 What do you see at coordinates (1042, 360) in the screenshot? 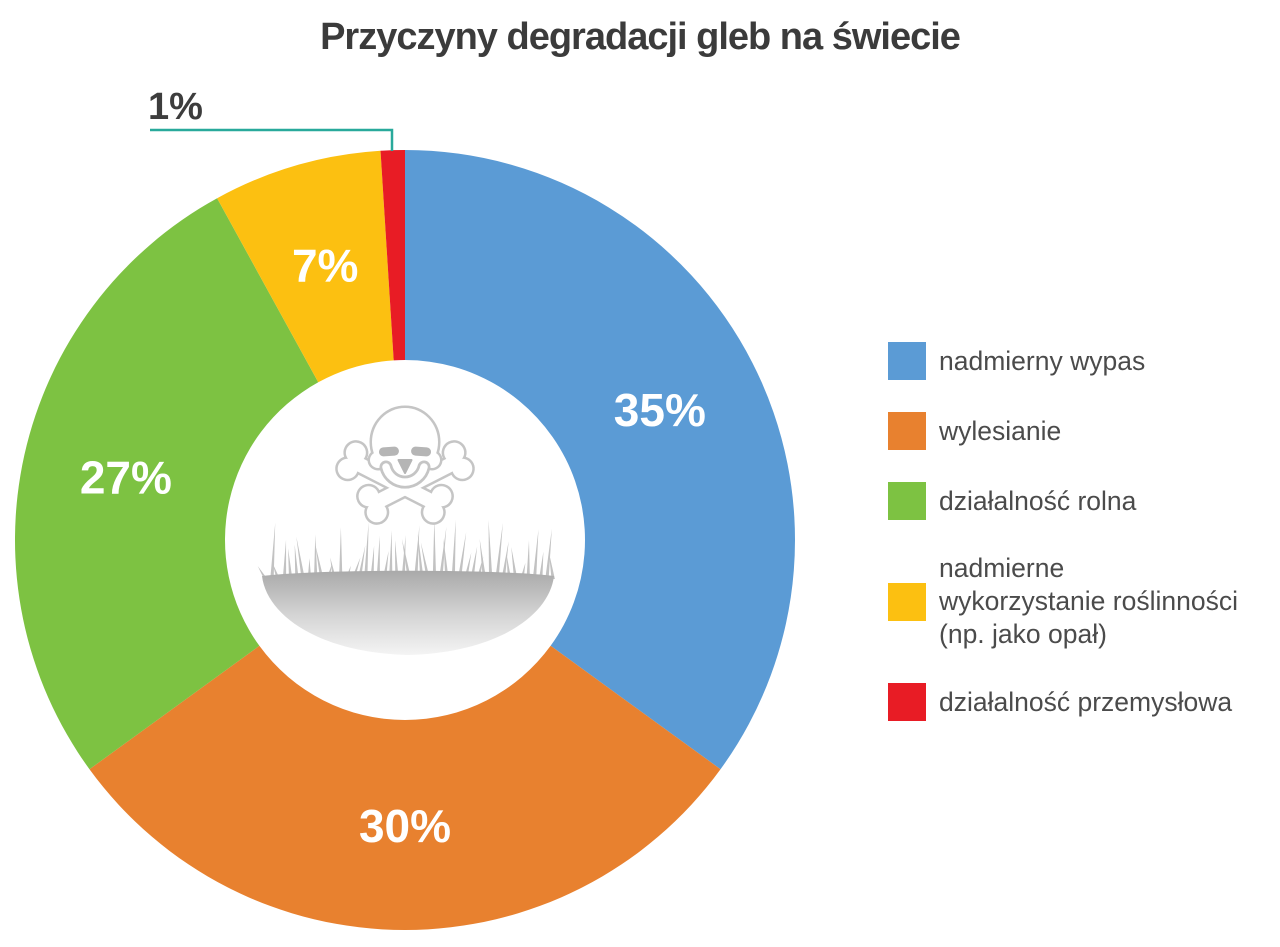
I see `legend-label: nadmierny wypas` at bounding box center [1042, 360].